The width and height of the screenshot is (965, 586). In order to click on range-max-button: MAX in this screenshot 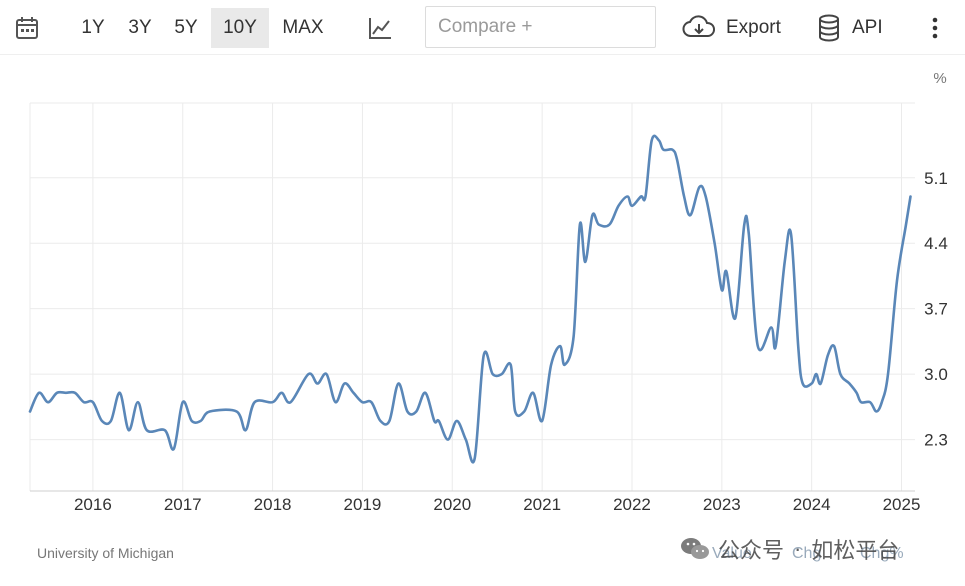, I will do `click(303, 27)`.